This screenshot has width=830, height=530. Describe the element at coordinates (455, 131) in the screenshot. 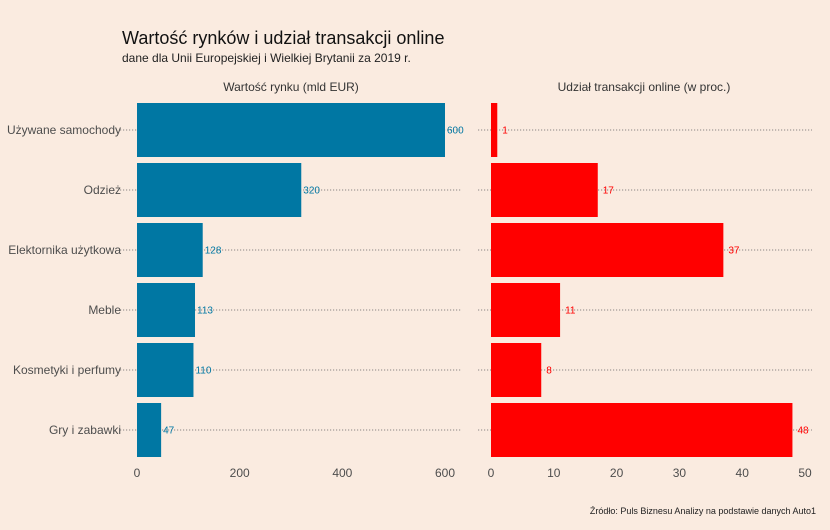

I see `value-label: 600` at that location.